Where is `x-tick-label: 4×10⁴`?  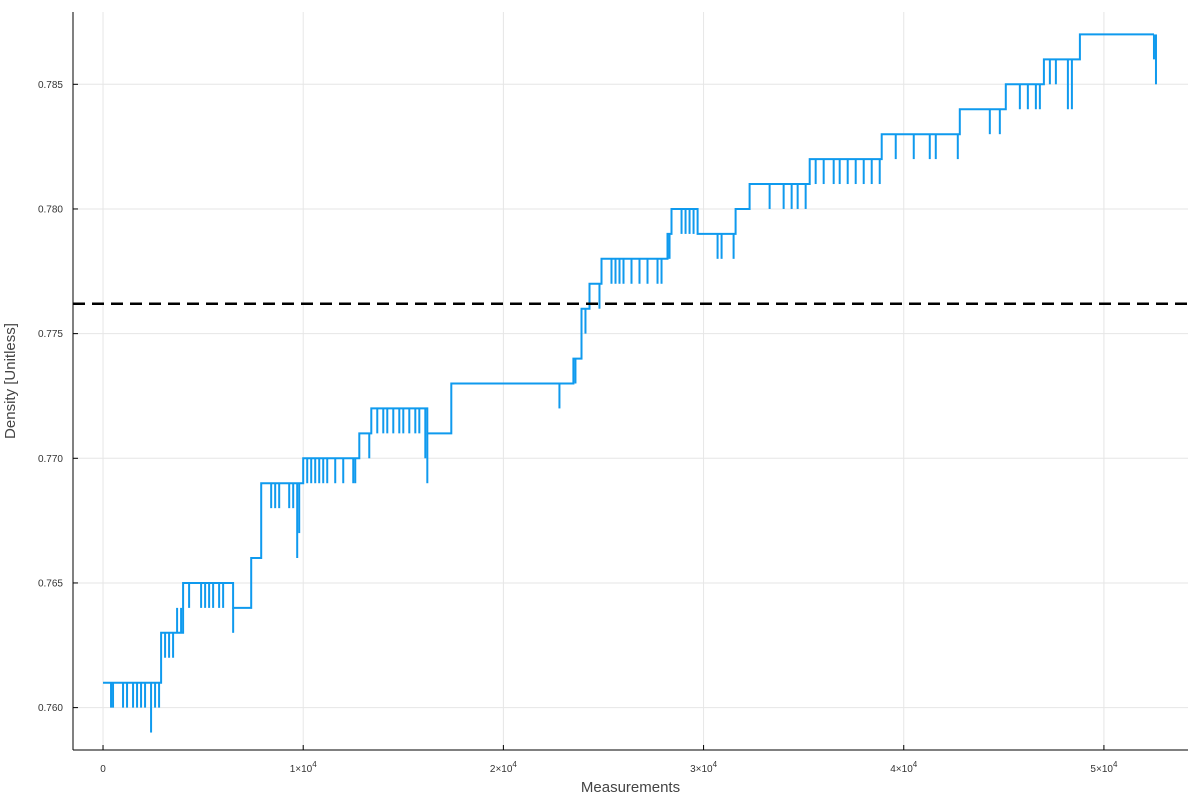
x-tick-label: 4×10⁴ is located at coordinates (904, 767).